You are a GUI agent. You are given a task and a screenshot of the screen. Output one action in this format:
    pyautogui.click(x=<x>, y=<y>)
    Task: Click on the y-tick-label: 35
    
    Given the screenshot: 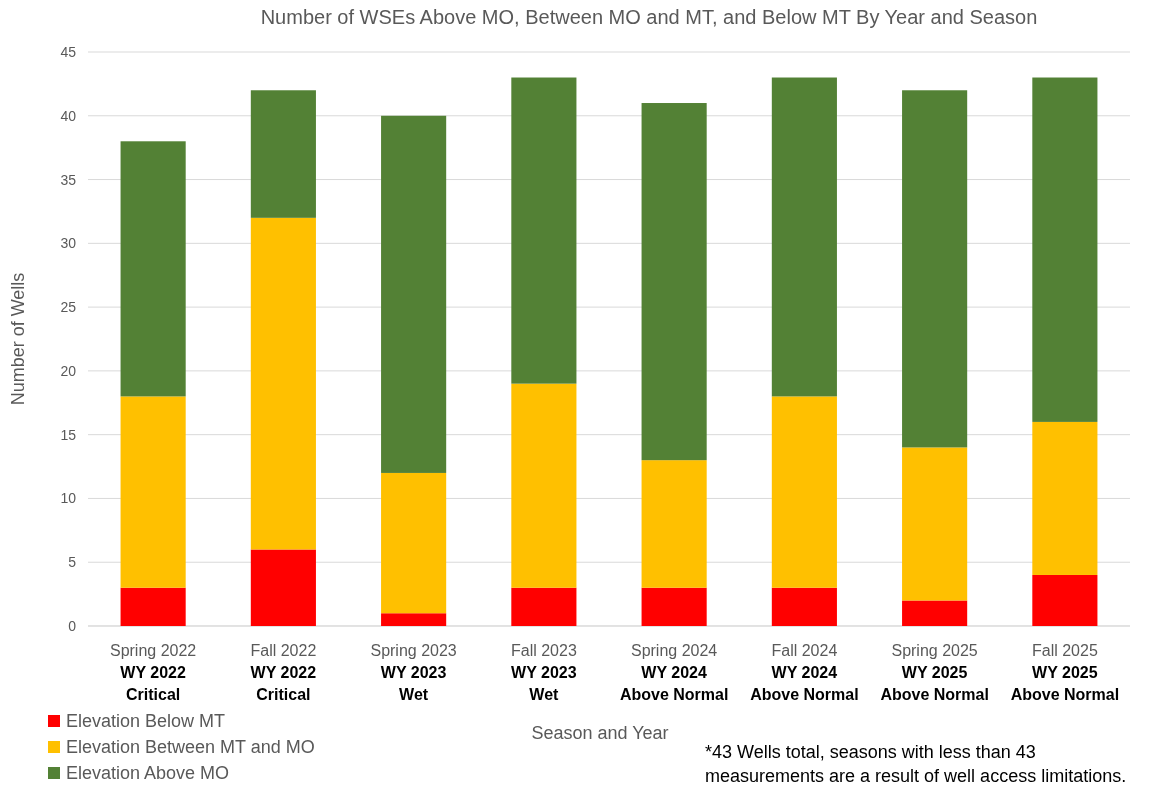 What is the action you would take?
    pyautogui.click(x=68, y=179)
    